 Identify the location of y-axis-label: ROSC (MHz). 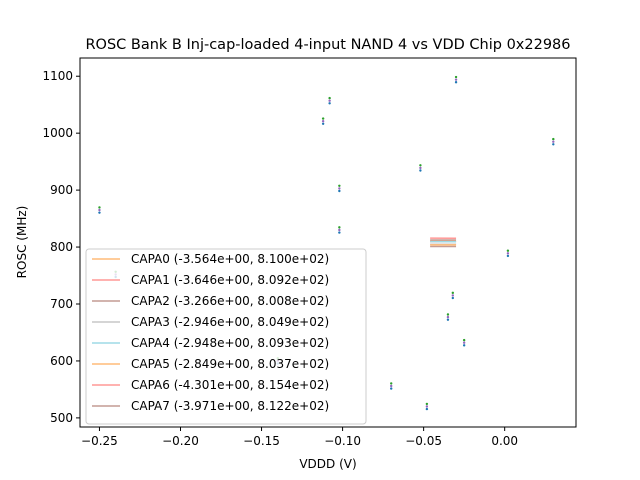
(22, 242).